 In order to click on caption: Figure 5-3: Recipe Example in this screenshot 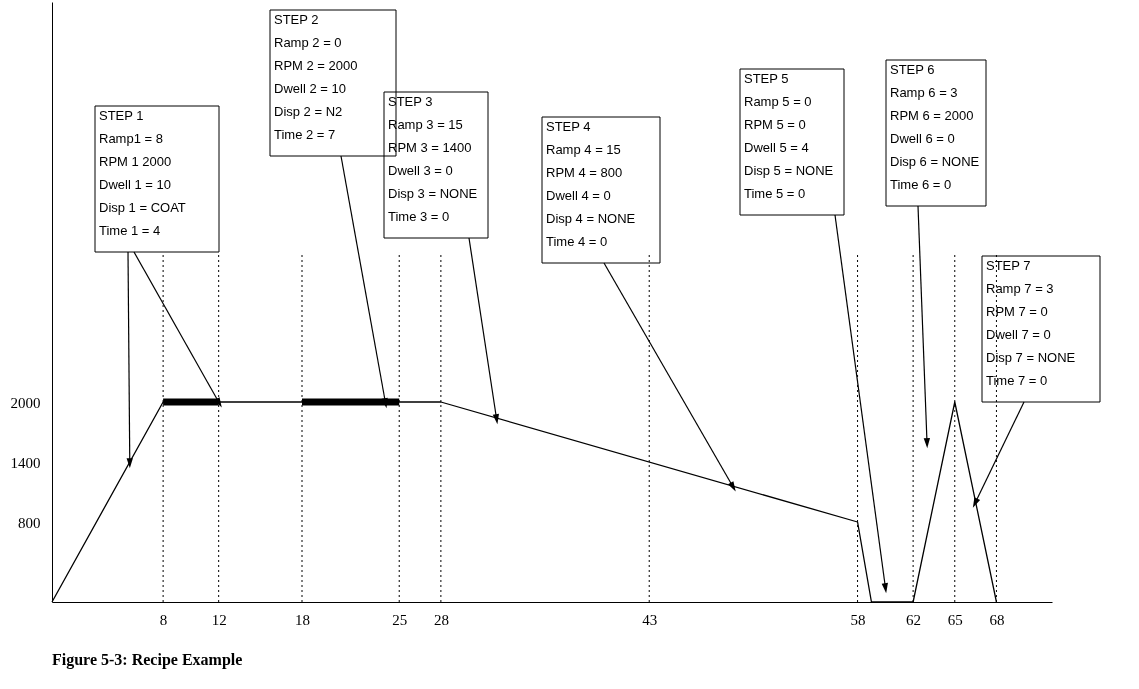, I will do `click(147, 660)`.